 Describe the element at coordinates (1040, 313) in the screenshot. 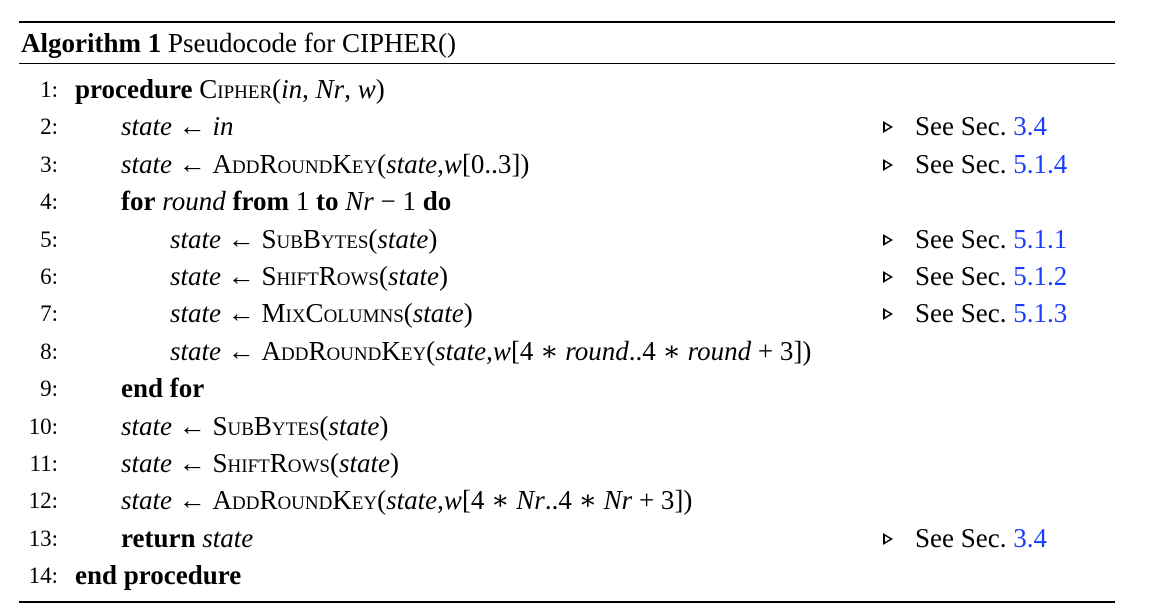

I see `section-reference-link: 5.1.3` at that location.